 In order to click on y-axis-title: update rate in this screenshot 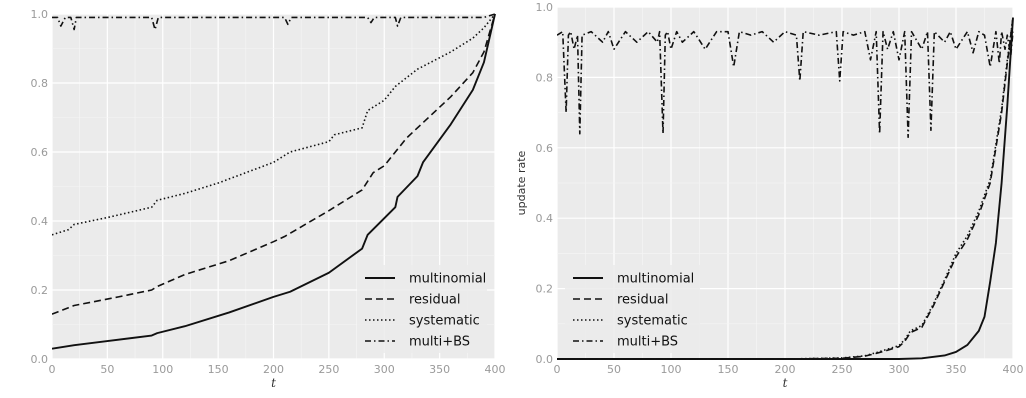, I will do `click(521, 182)`.